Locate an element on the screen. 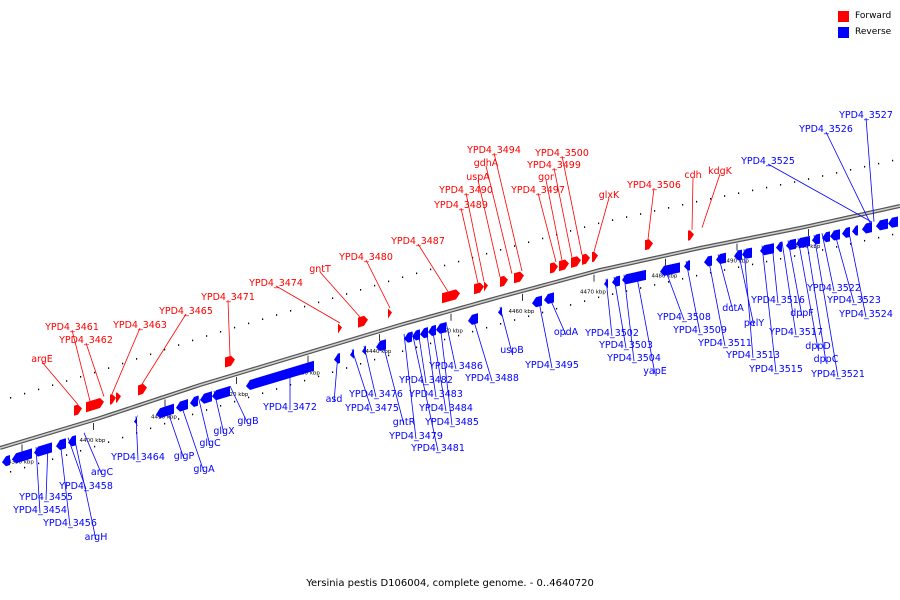 This screenshot has height=600, width=900. axis-tick-label: 4390 kbp is located at coordinates (21, 462).